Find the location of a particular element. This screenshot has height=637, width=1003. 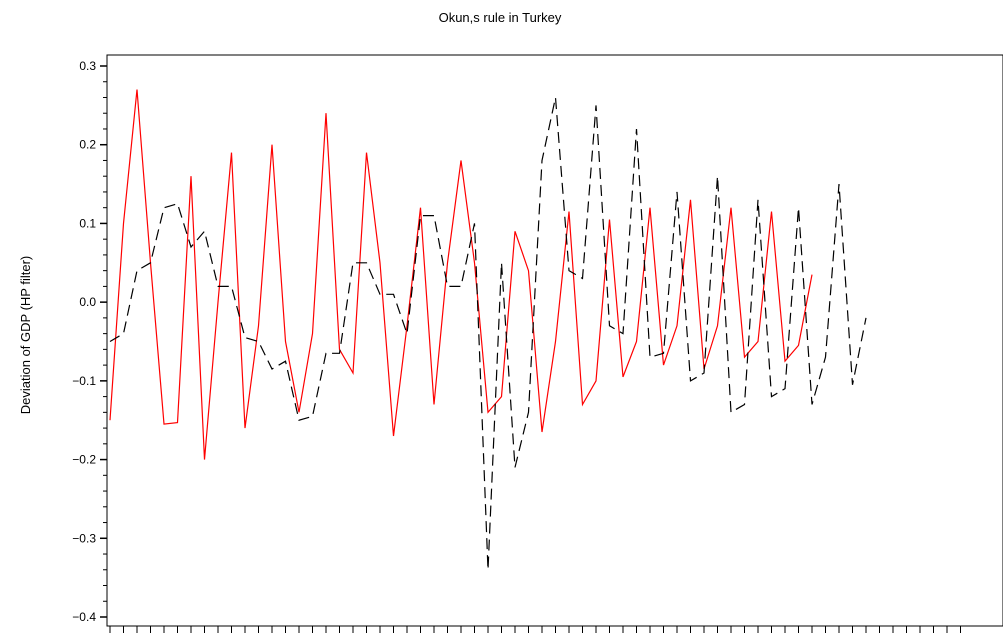

y-tick-label: 0.1 is located at coordinates (87, 223).